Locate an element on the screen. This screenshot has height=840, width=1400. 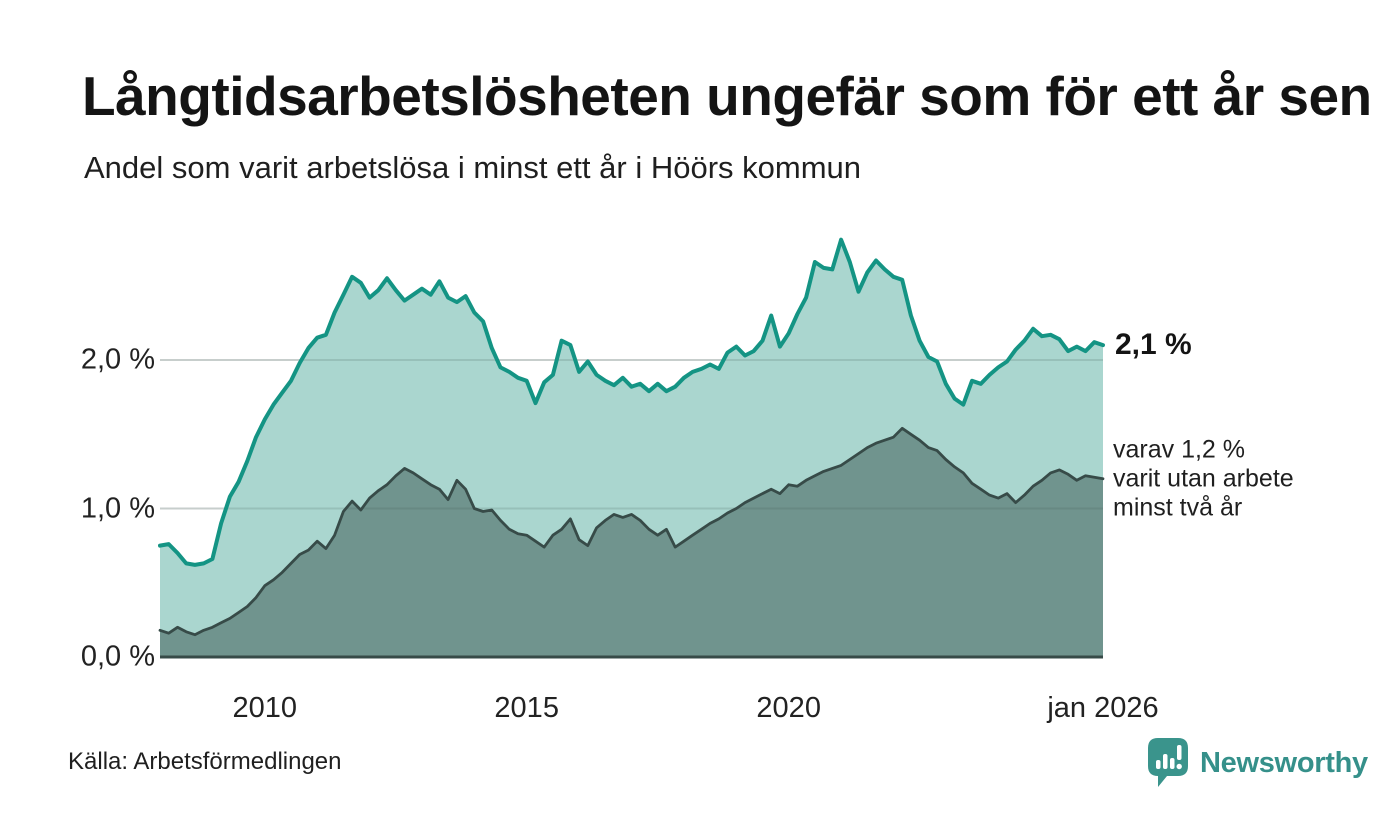
series2-annotation-line1: varav 1,2 % is located at coordinates (1179, 449).